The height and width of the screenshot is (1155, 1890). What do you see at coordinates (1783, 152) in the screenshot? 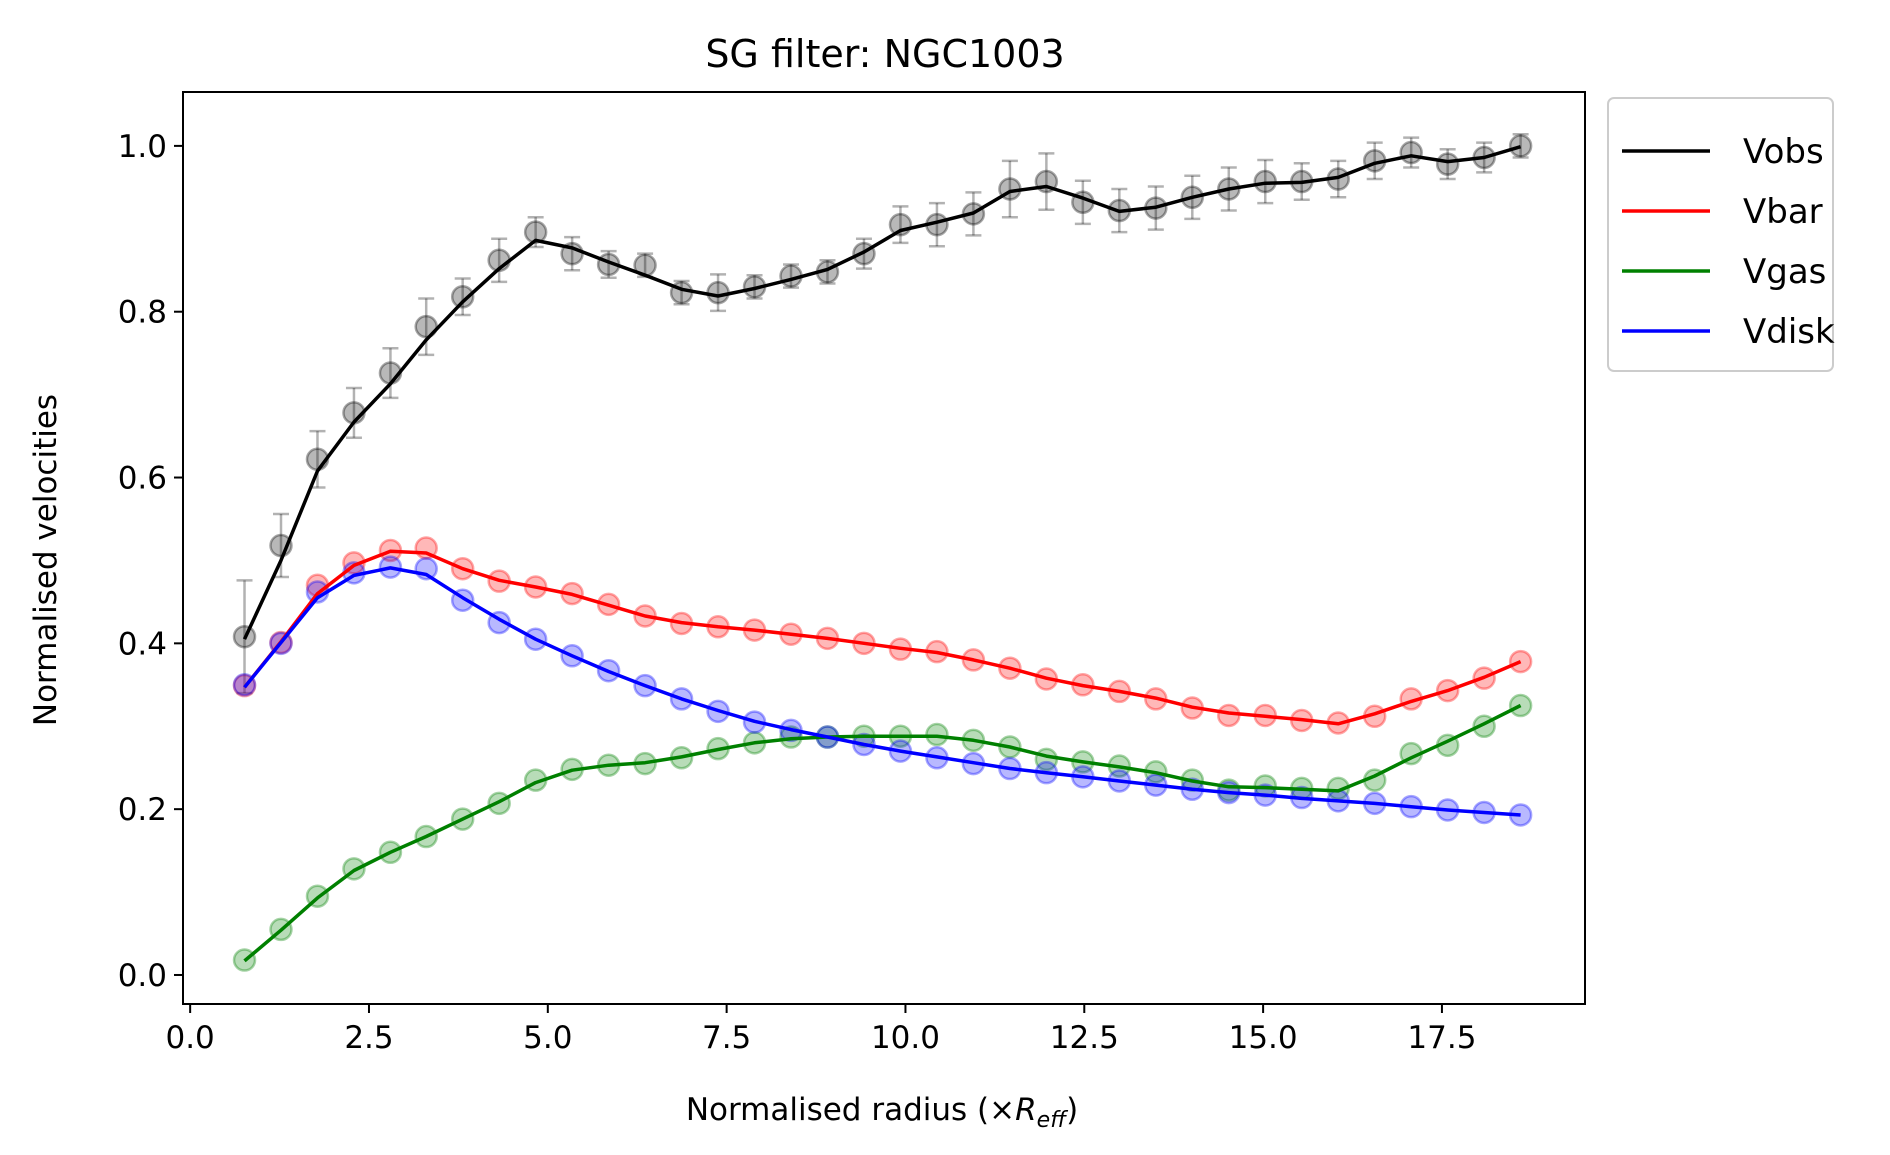
I see `legend-label-vobs: Vobs` at bounding box center [1783, 152].